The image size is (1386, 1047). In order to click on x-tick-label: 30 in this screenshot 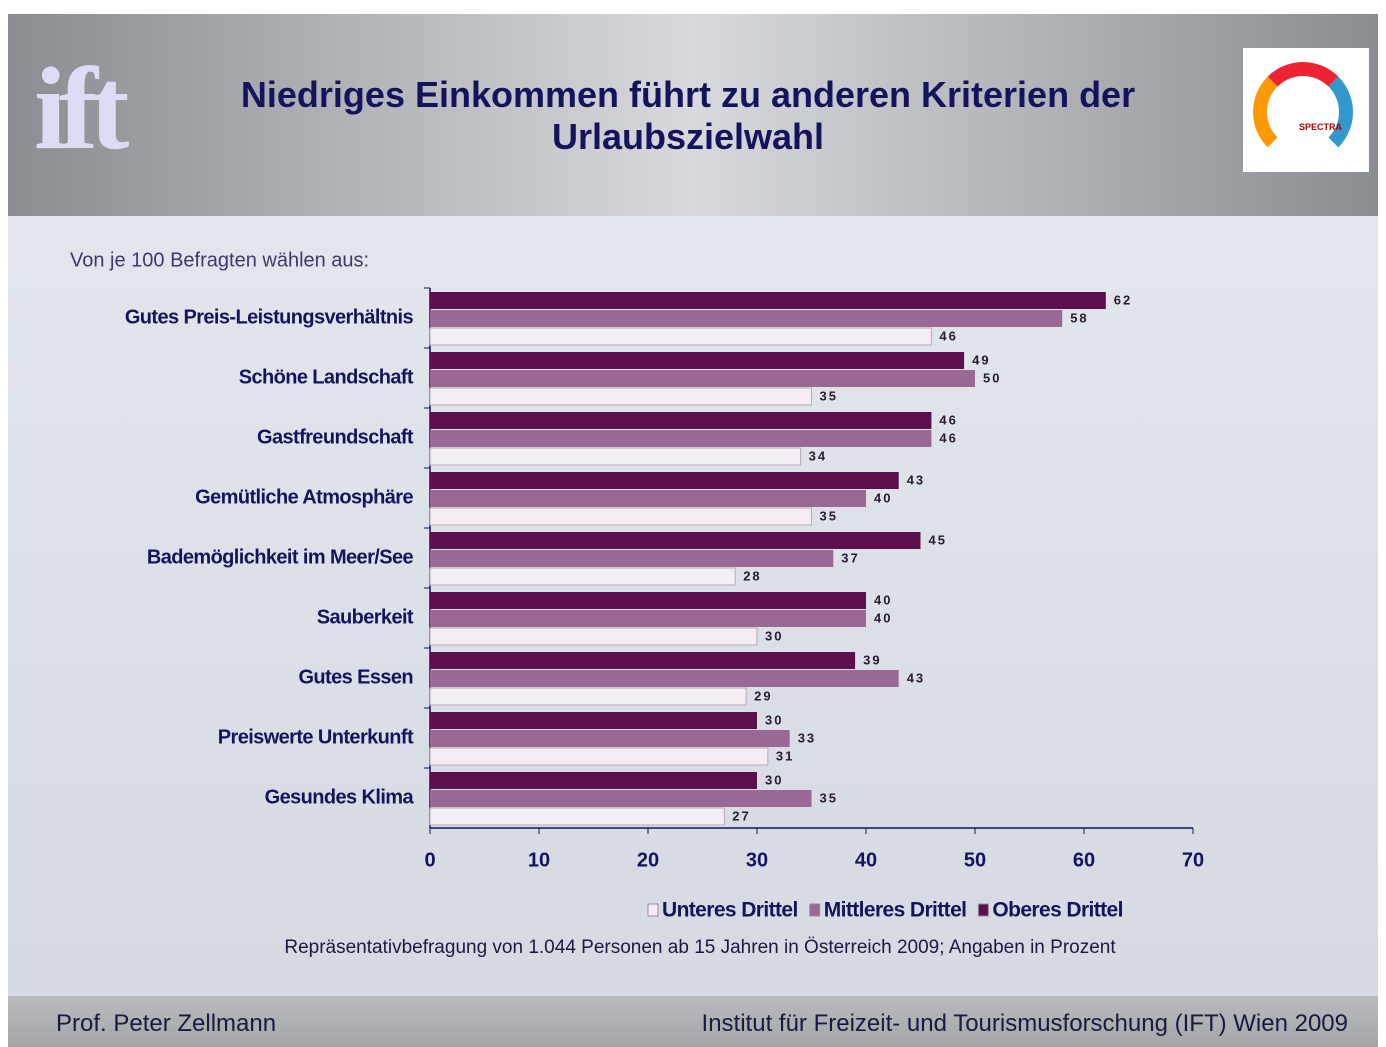, I will do `click(757, 860)`.